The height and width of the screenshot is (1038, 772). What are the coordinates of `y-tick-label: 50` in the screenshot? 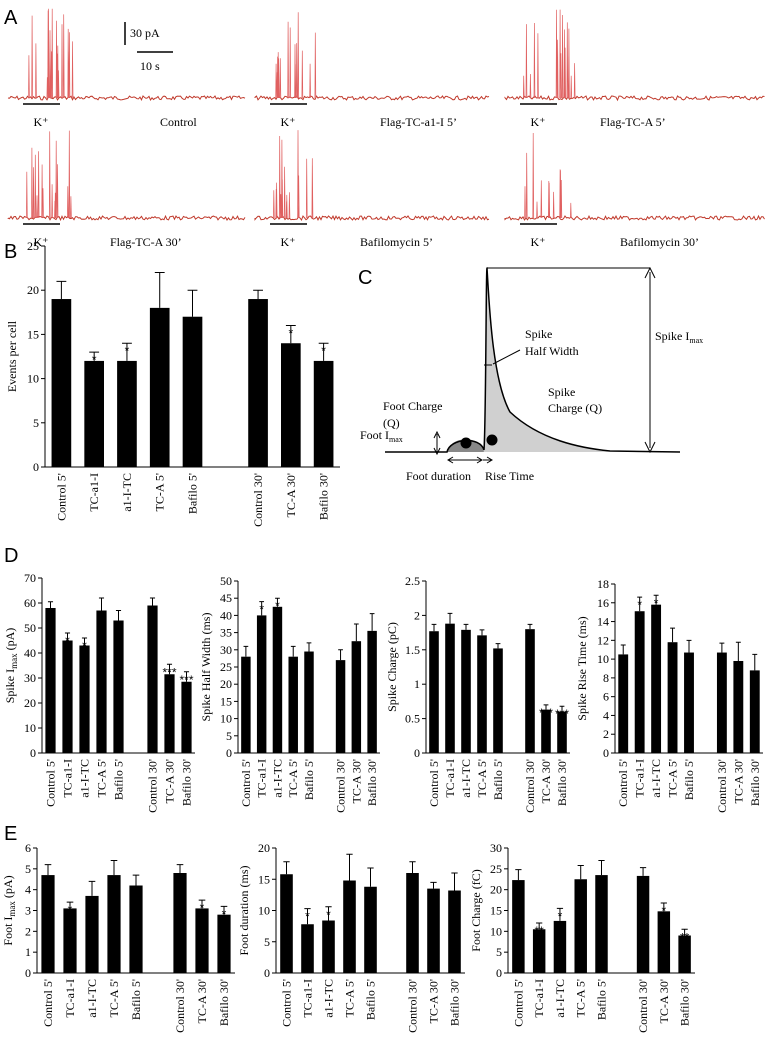 It's located at (30, 628).